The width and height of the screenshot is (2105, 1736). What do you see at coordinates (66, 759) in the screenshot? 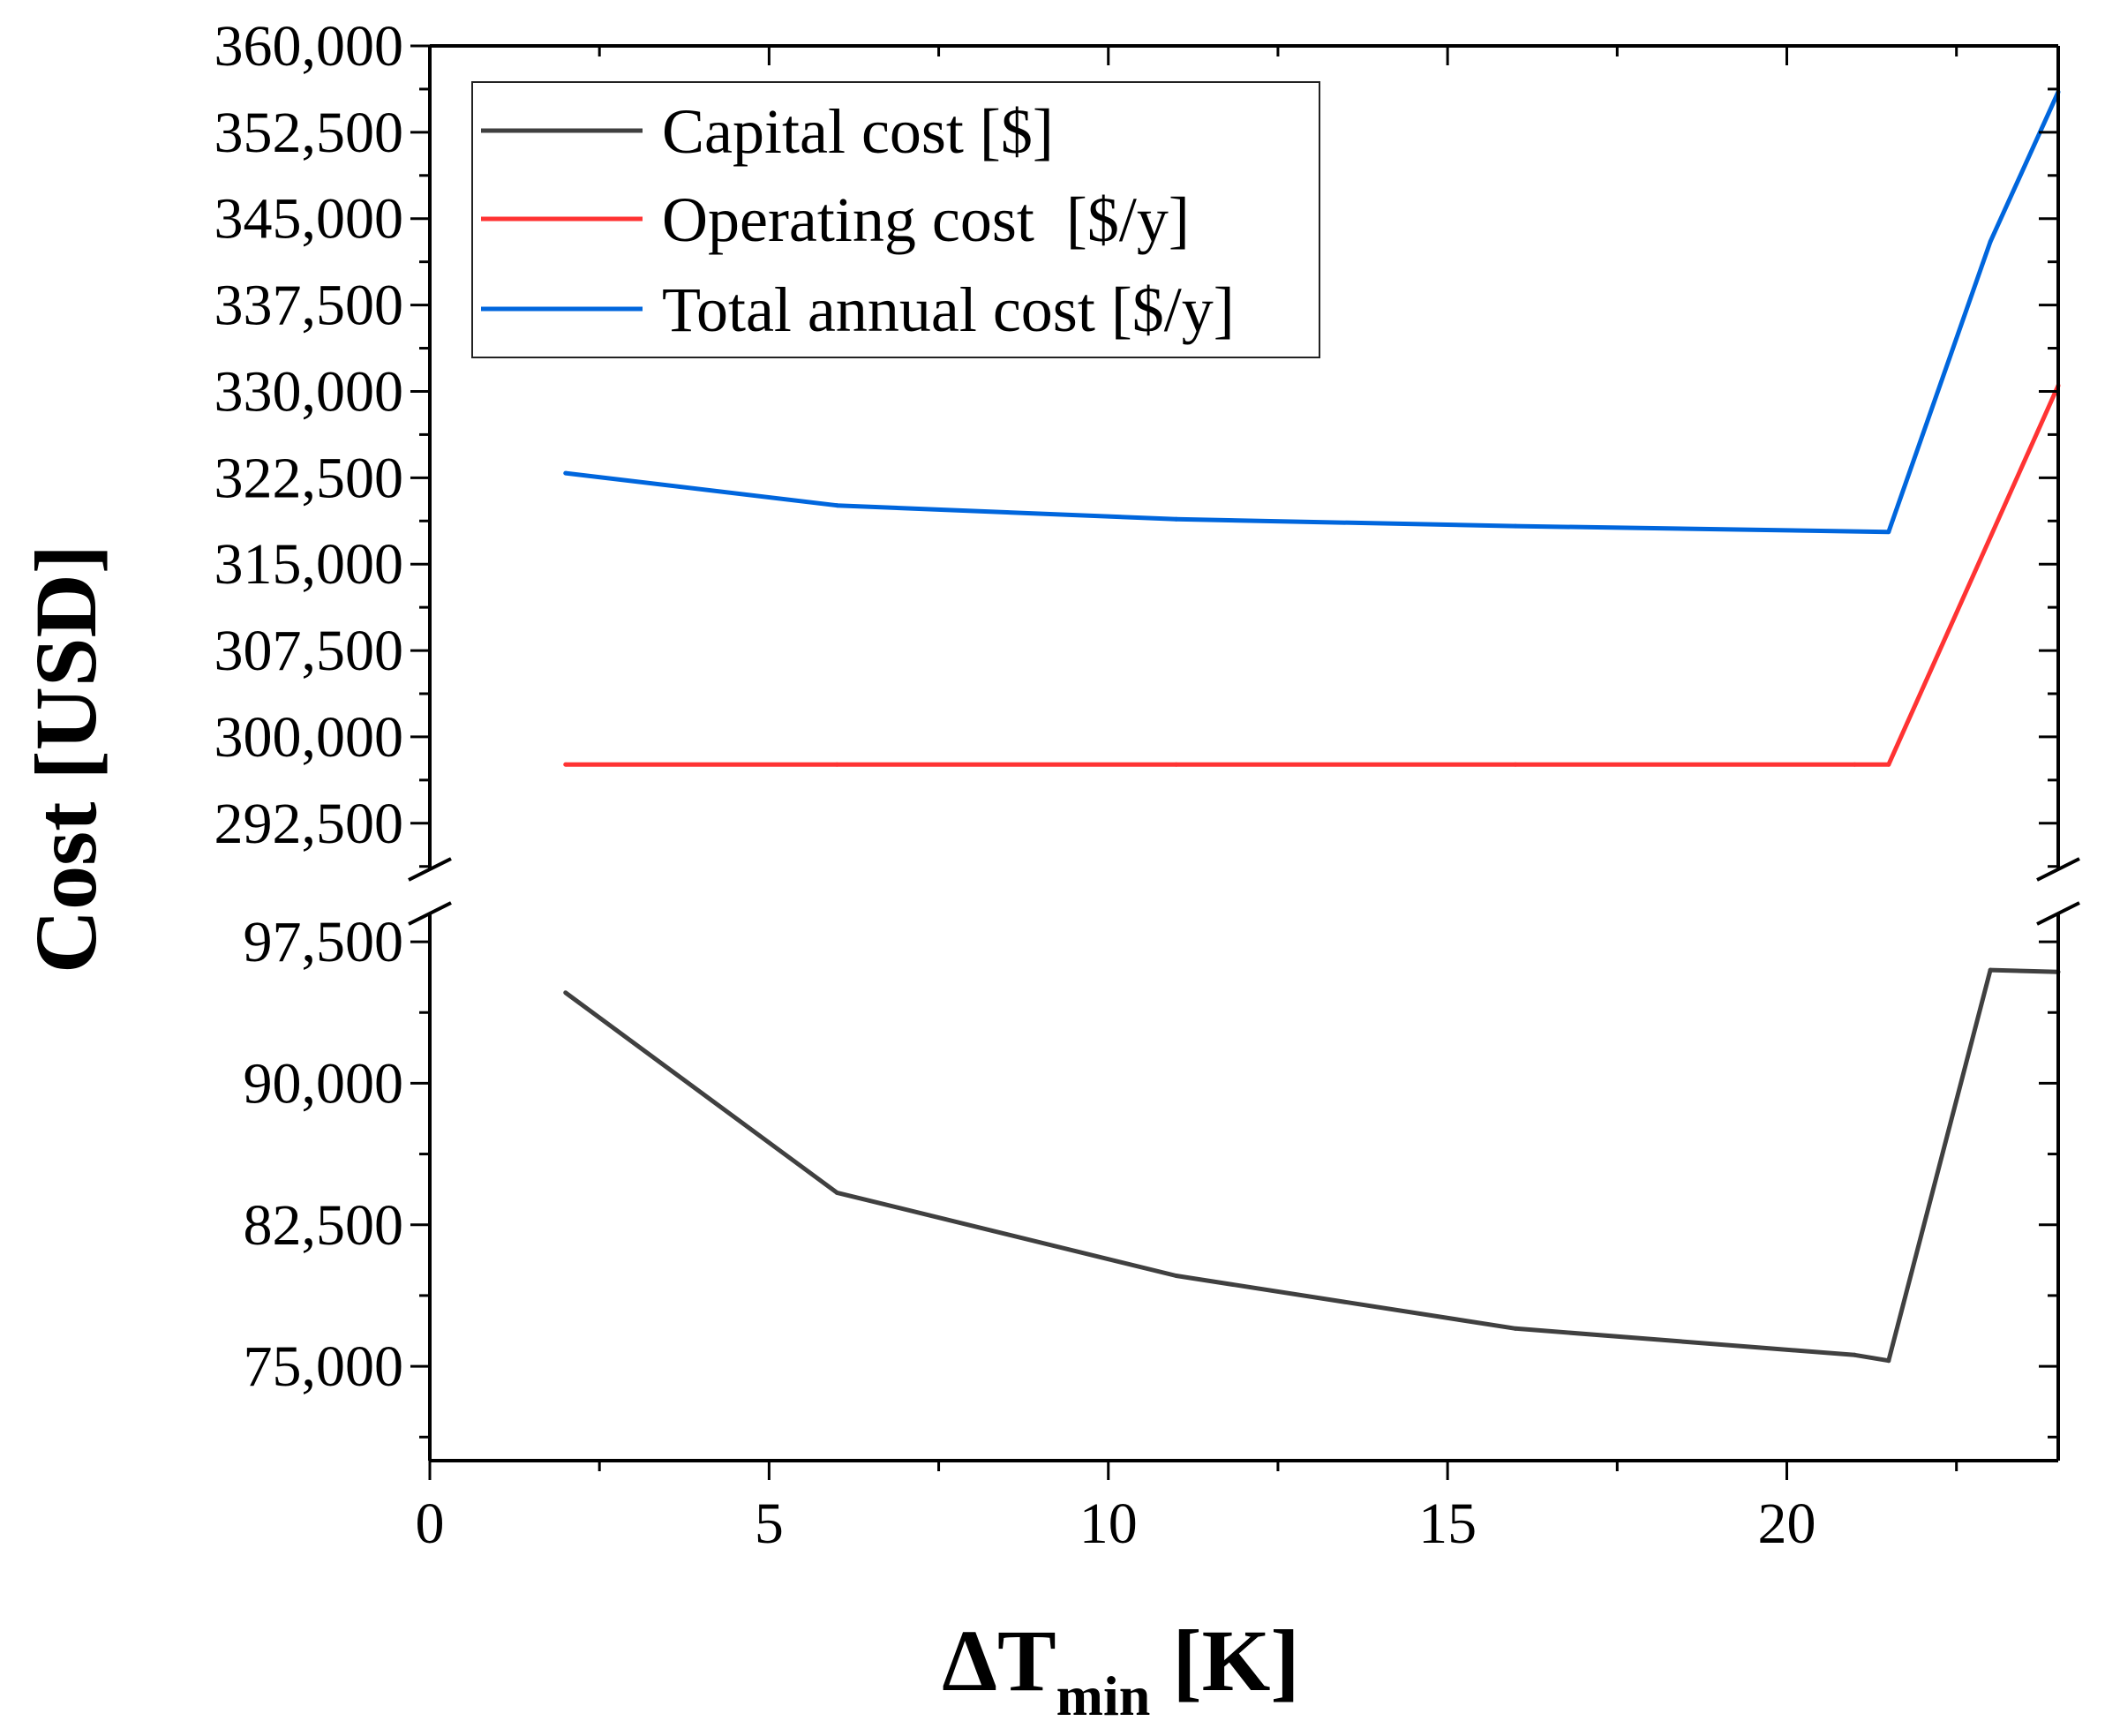
I see `y-axis-title: Cost [USD]` at bounding box center [66, 759].